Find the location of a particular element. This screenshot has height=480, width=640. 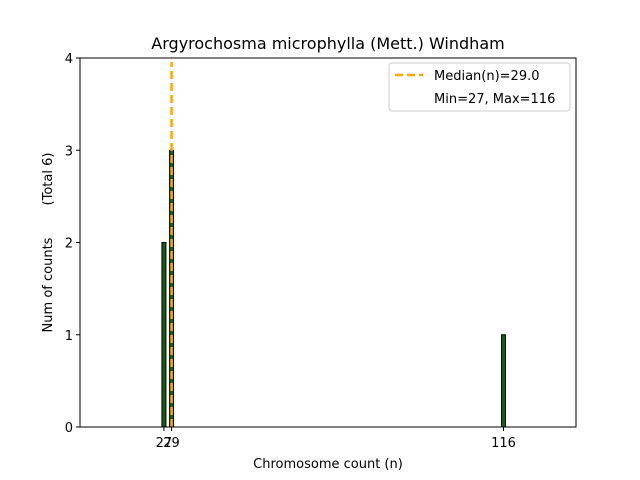

x-tick-label-29: 29 is located at coordinates (171, 443).